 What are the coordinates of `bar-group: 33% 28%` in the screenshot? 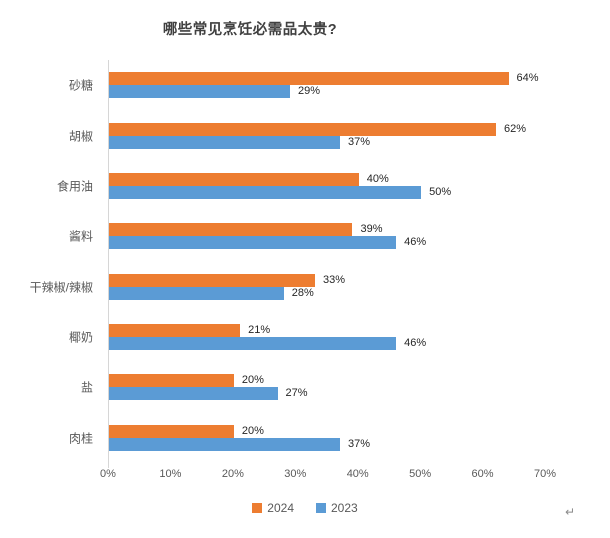 It's located at (327, 286).